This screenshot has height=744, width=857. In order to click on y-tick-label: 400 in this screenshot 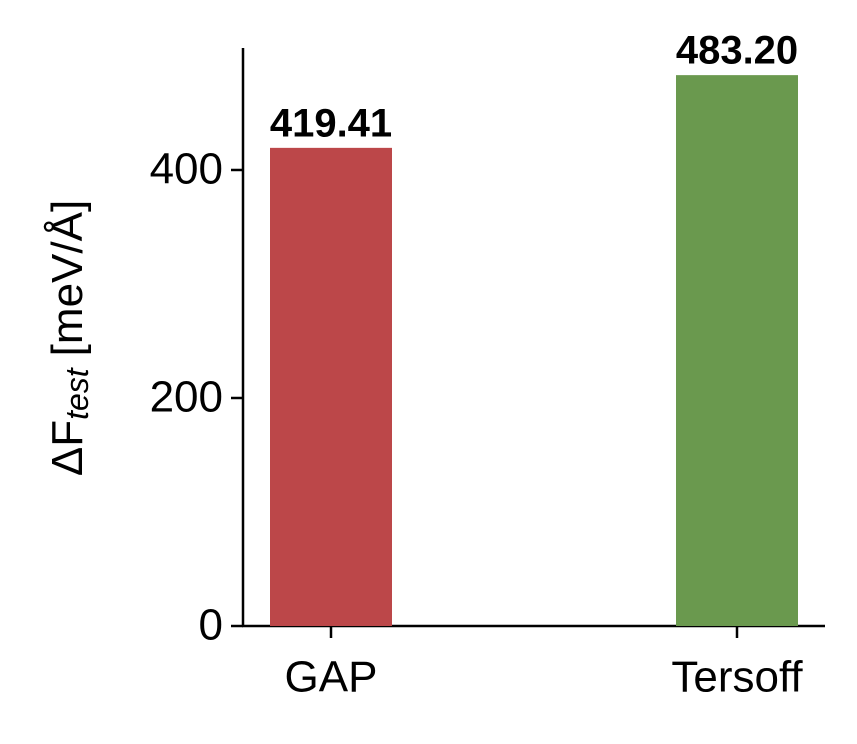, I will do `click(186, 169)`.